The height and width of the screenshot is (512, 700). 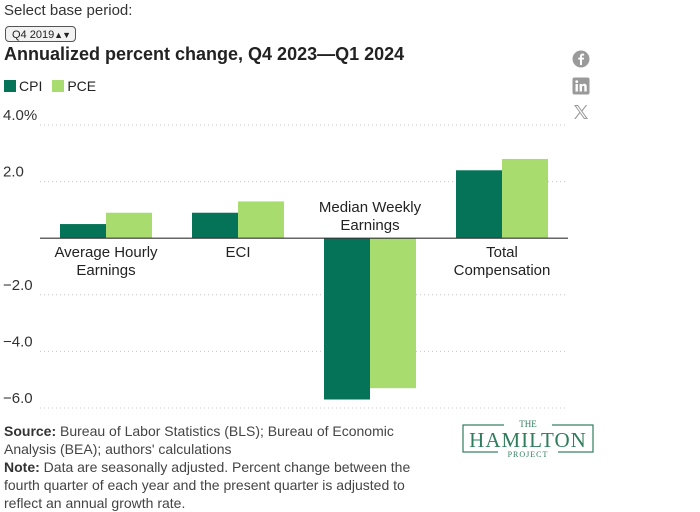 I want to click on logo-main: HAMILTON, so click(x=528, y=440).